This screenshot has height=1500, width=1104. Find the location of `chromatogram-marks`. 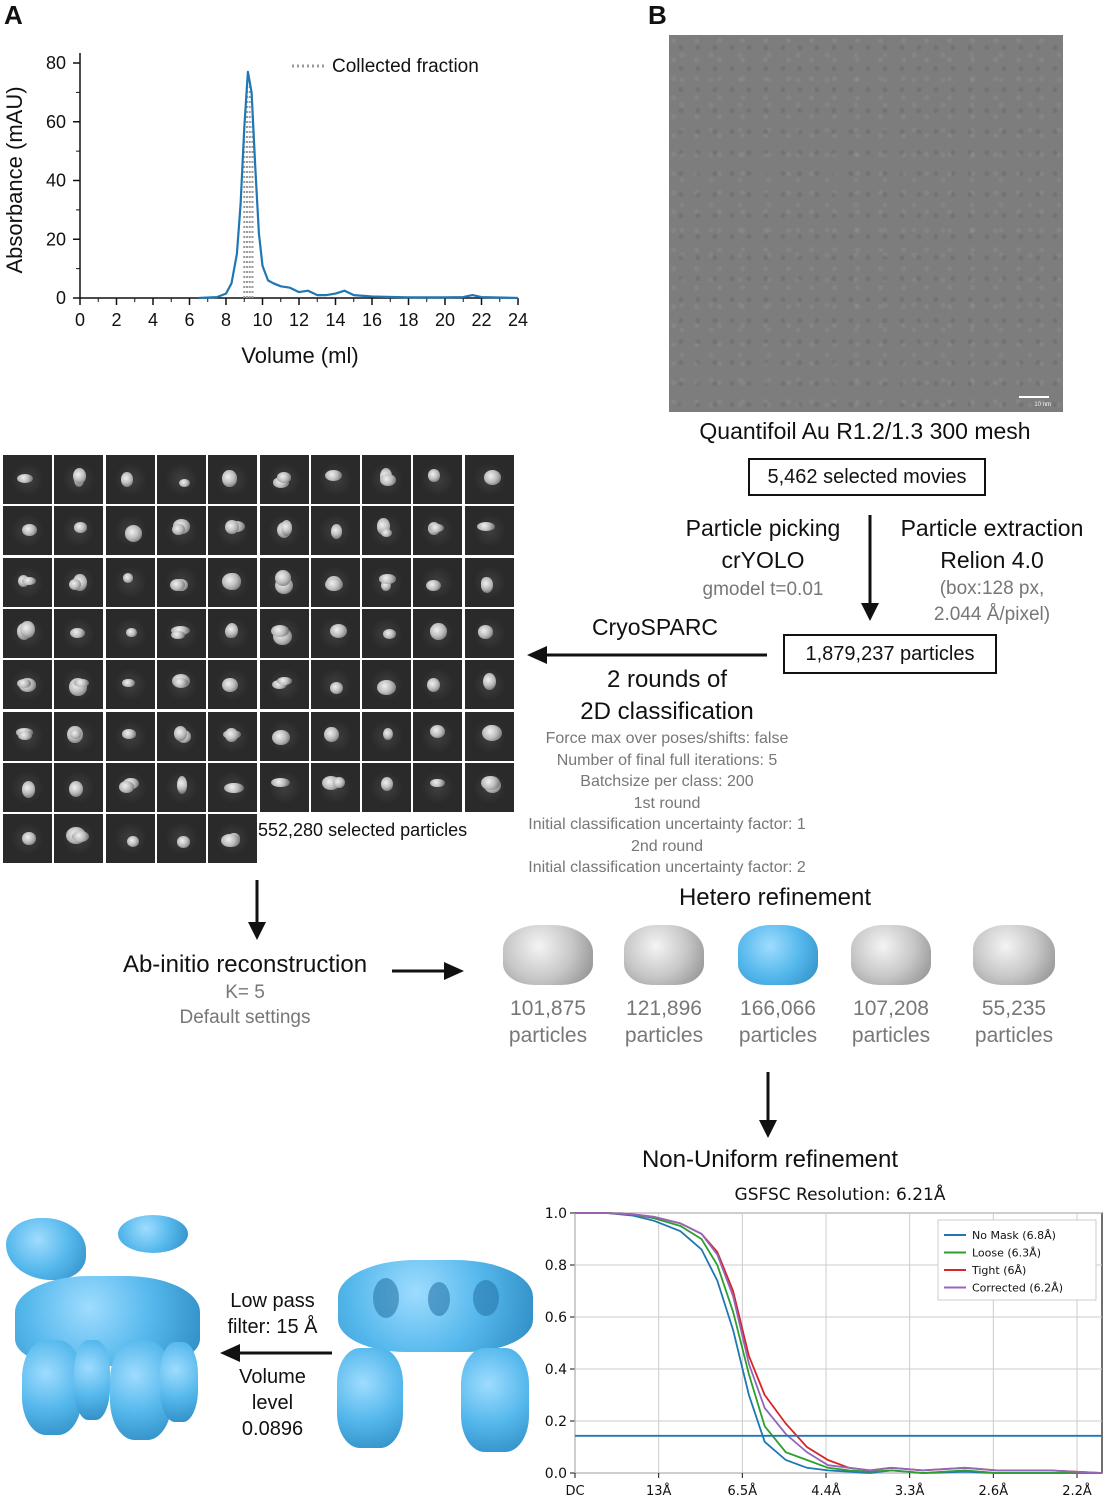

chromatogram-marks is located at coordinates (358, 185).